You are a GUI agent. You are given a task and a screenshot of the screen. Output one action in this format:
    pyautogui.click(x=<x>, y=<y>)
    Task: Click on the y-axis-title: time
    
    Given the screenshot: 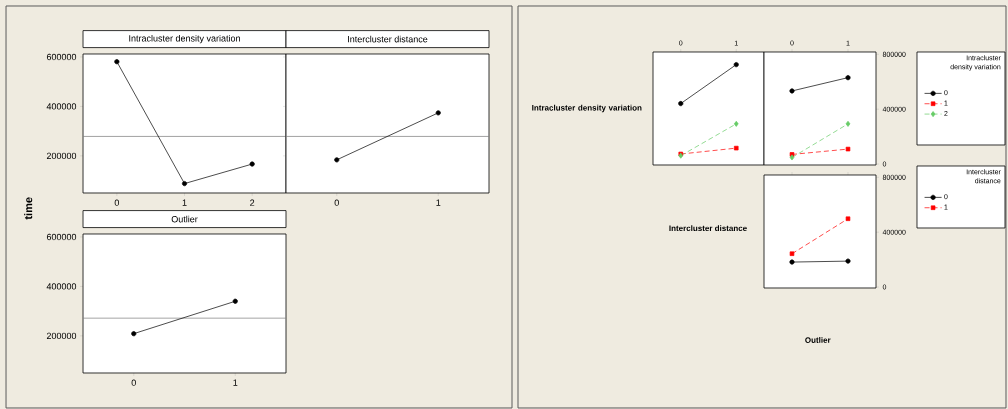 What is the action you would take?
    pyautogui.click(x=28, y=208)
    